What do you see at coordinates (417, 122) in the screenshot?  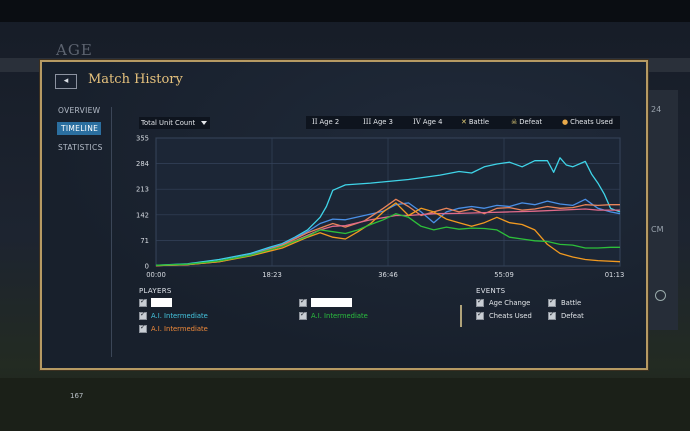 I see `age-4-icon: IV` at bounding box center [417, 122].